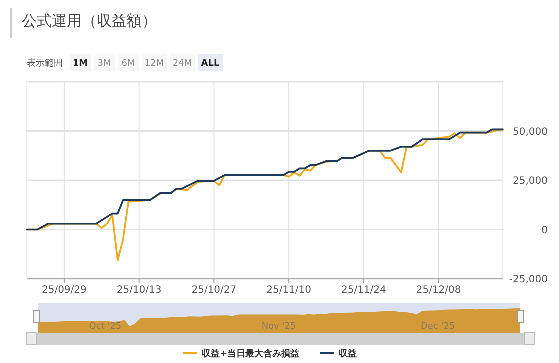 Image resolution: width=559 pixels, height=363 pixels. Describe the element at coordinates (528, 280) in the screenshot. I see `y-tick-label: -25,000` at that location.